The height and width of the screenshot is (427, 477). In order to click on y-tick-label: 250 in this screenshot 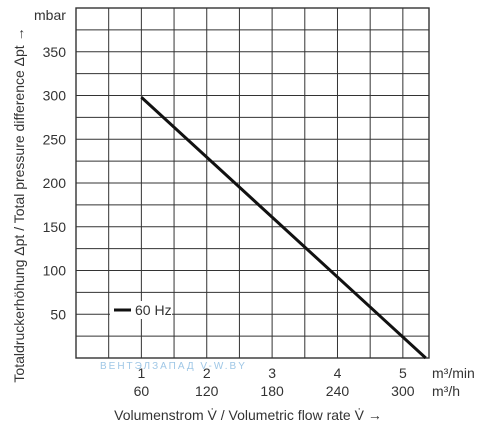, I will do `click(55, 139)`.